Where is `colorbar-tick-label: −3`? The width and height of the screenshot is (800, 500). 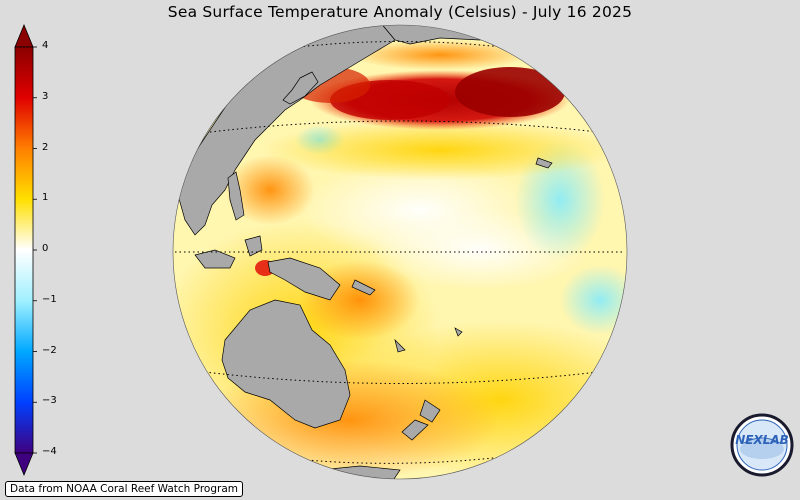
colorbar-tick-label: −3 is located at coordinates (49, 401).